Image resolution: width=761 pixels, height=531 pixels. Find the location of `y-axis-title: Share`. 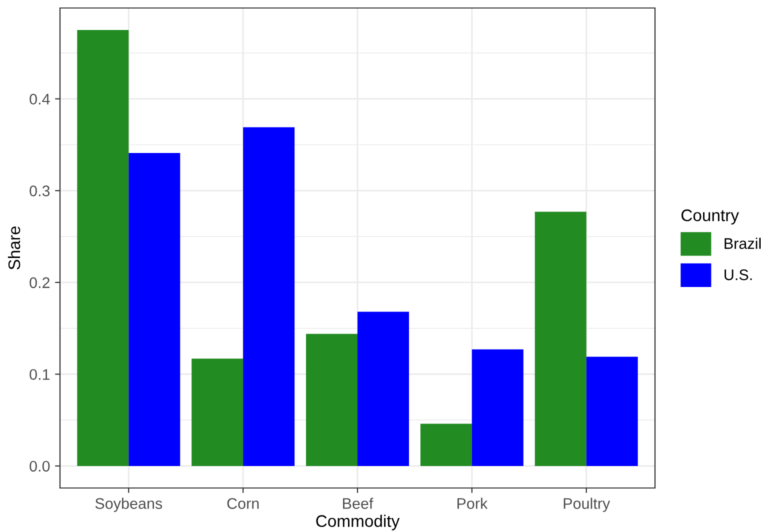

y-axis-title: Share is located at coordinates (14, 248).